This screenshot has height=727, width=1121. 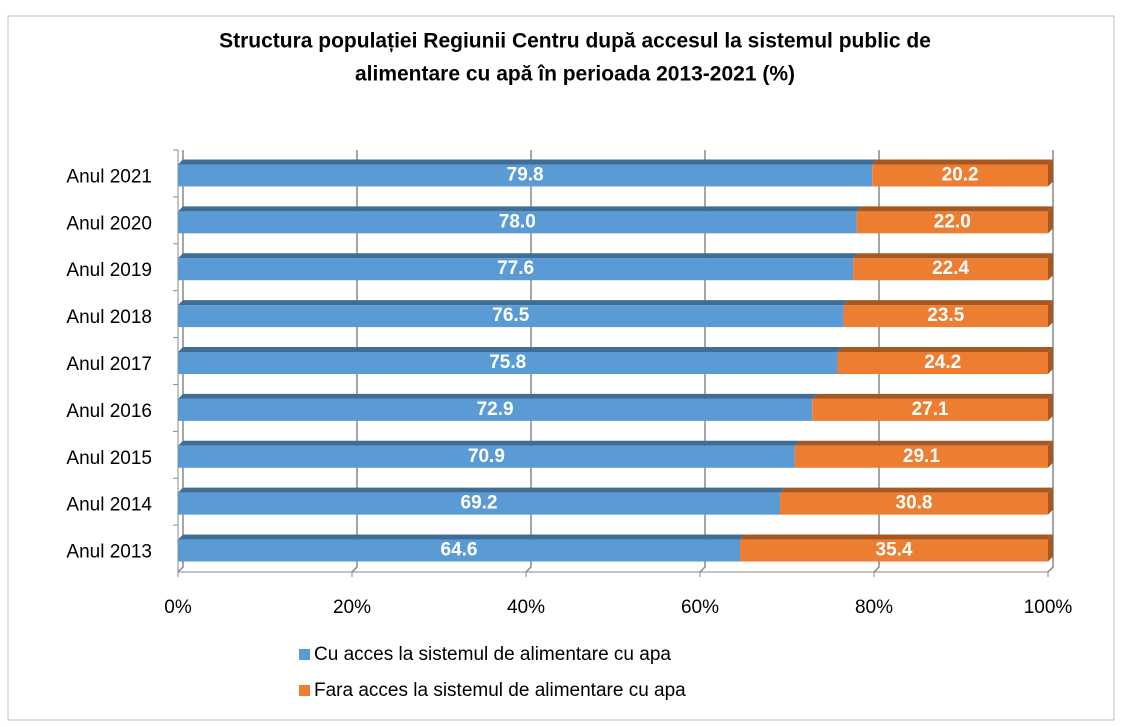 What do you see at coordinates (178, 607) in the screenshot?
I see `x-tick-label: 0%` at bounding box center [178, 607].